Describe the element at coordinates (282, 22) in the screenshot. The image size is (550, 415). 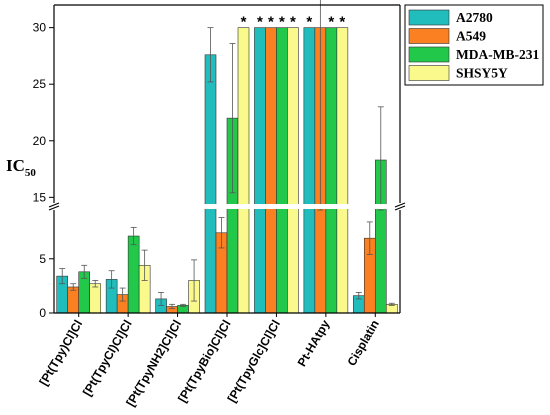
I see `significance-star-MDA-MB-231-4: *` at that location.